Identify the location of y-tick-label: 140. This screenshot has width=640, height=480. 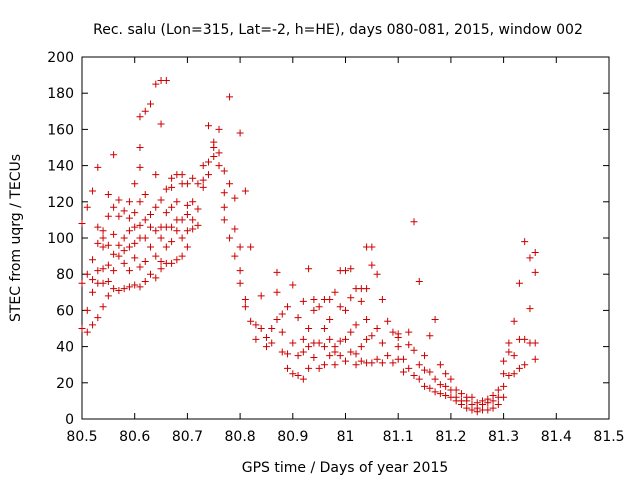
(60, 167).